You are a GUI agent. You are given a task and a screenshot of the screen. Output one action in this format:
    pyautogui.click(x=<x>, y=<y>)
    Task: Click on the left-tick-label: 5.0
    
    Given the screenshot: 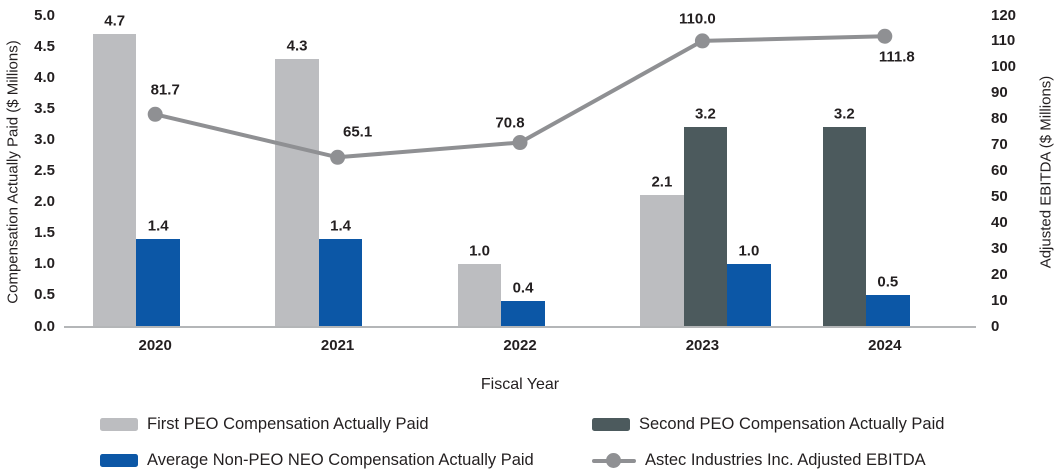 What is the action you would take?
    pyautogui.click(x=44, y=15)
    